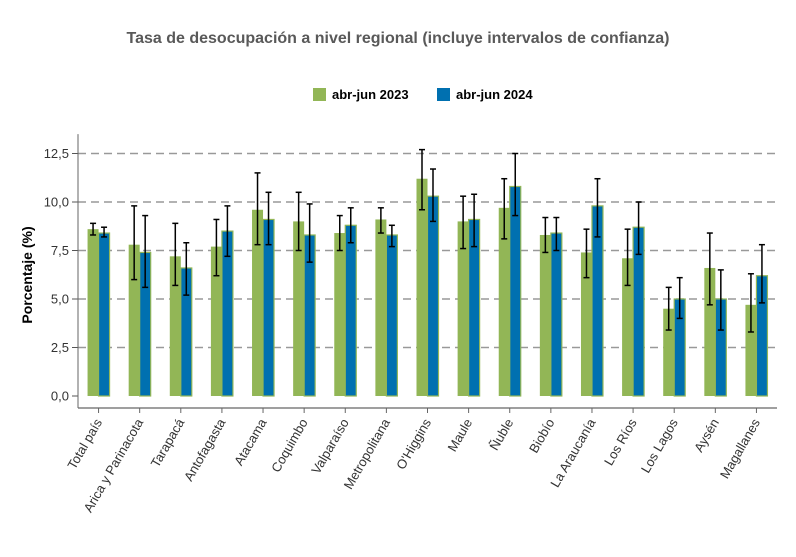 Image resolution: width=796 pixels, height=557 pixels. Describe the element at coordinates (250, 441) in the screenshot. I see `x-tick-label: Atacama` at that location.